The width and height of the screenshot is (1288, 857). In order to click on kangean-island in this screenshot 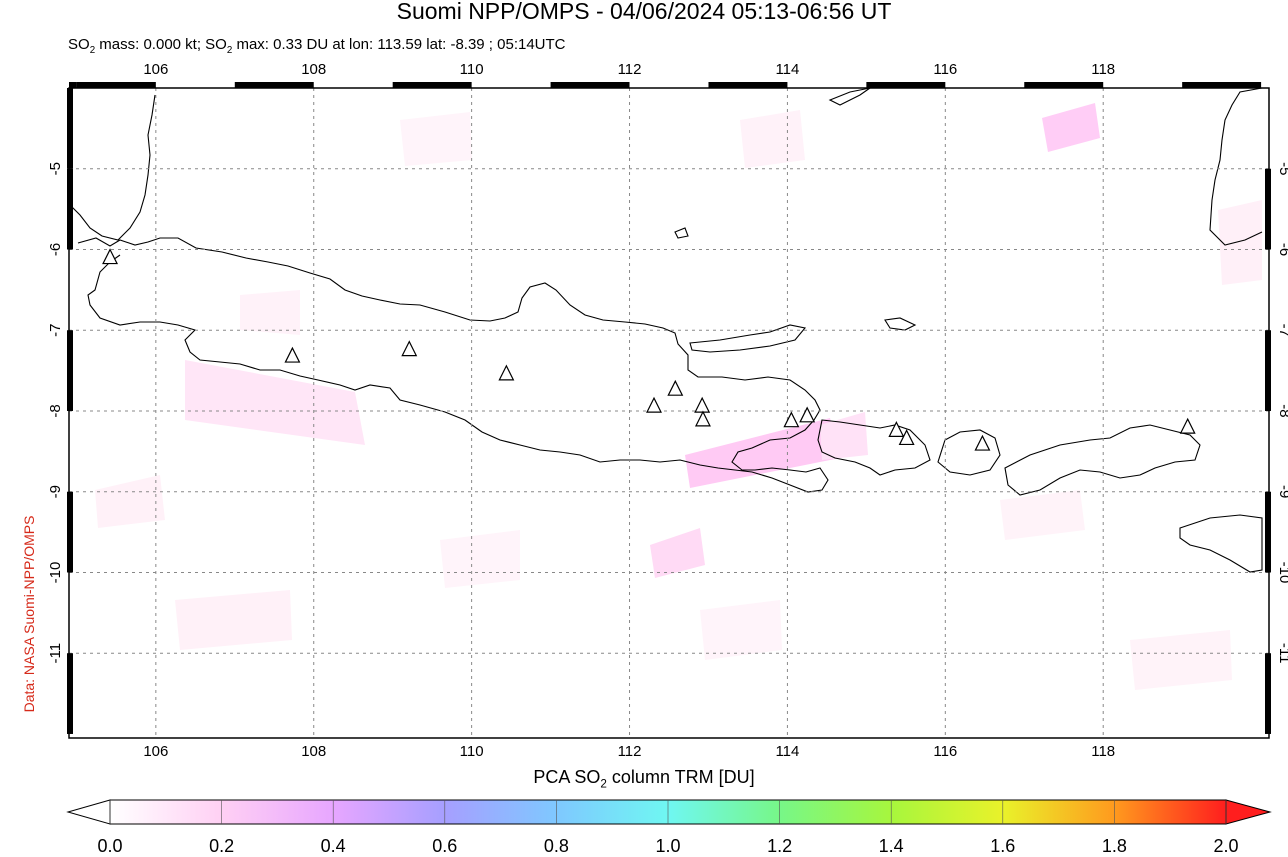, I will do `click(900, 324)`.